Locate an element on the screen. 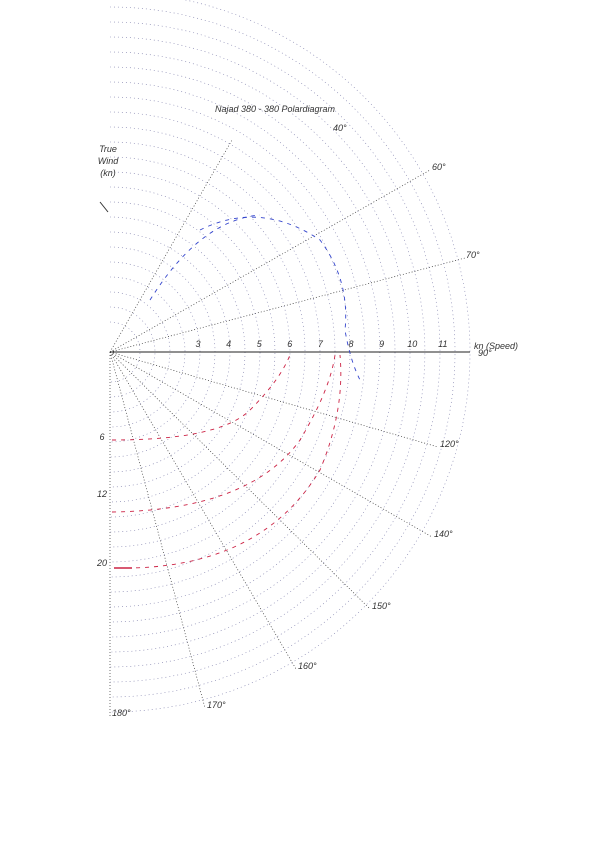  angle-label: 160° is located at coordinates (307, 666).